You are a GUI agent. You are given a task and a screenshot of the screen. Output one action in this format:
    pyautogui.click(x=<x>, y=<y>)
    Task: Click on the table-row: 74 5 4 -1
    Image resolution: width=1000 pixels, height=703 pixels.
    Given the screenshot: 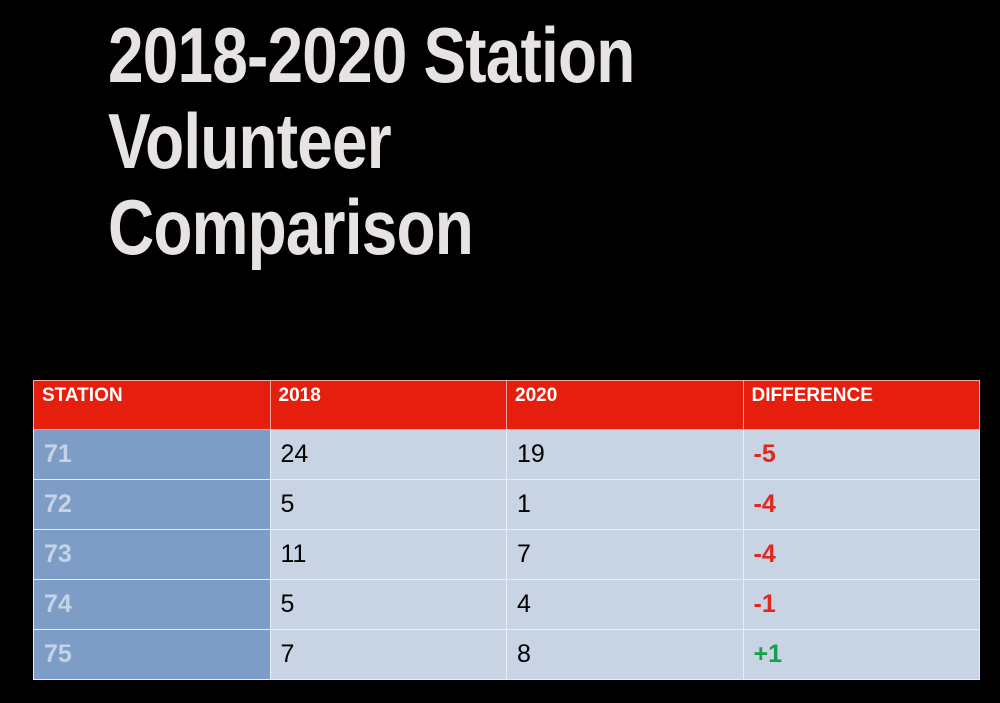 What is the action you would take?
    pyautogui.click(x=506, y=604)
    